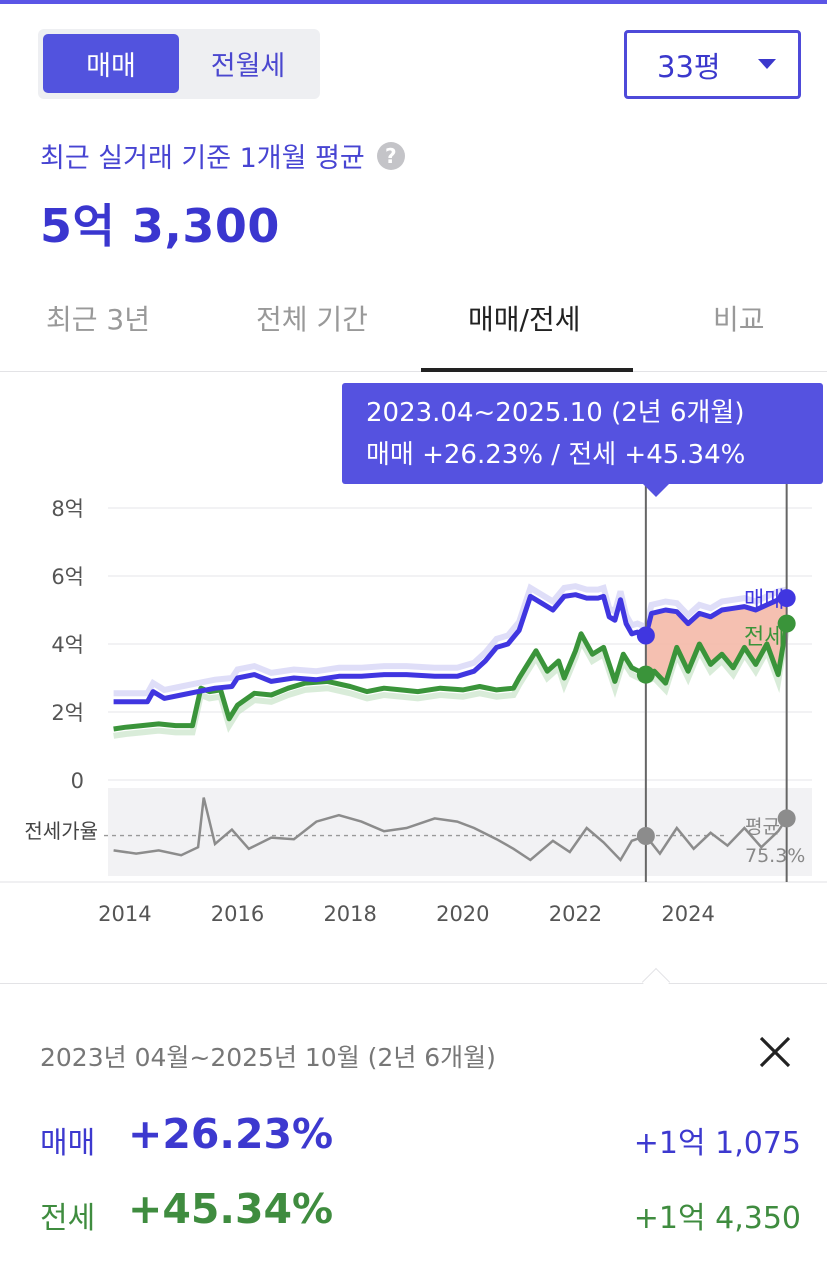 This screenshot has height=1262, width=827. Describe the element at coordinates (656, 490) in the screenshot. I see `tooltip-arrow` at that location.